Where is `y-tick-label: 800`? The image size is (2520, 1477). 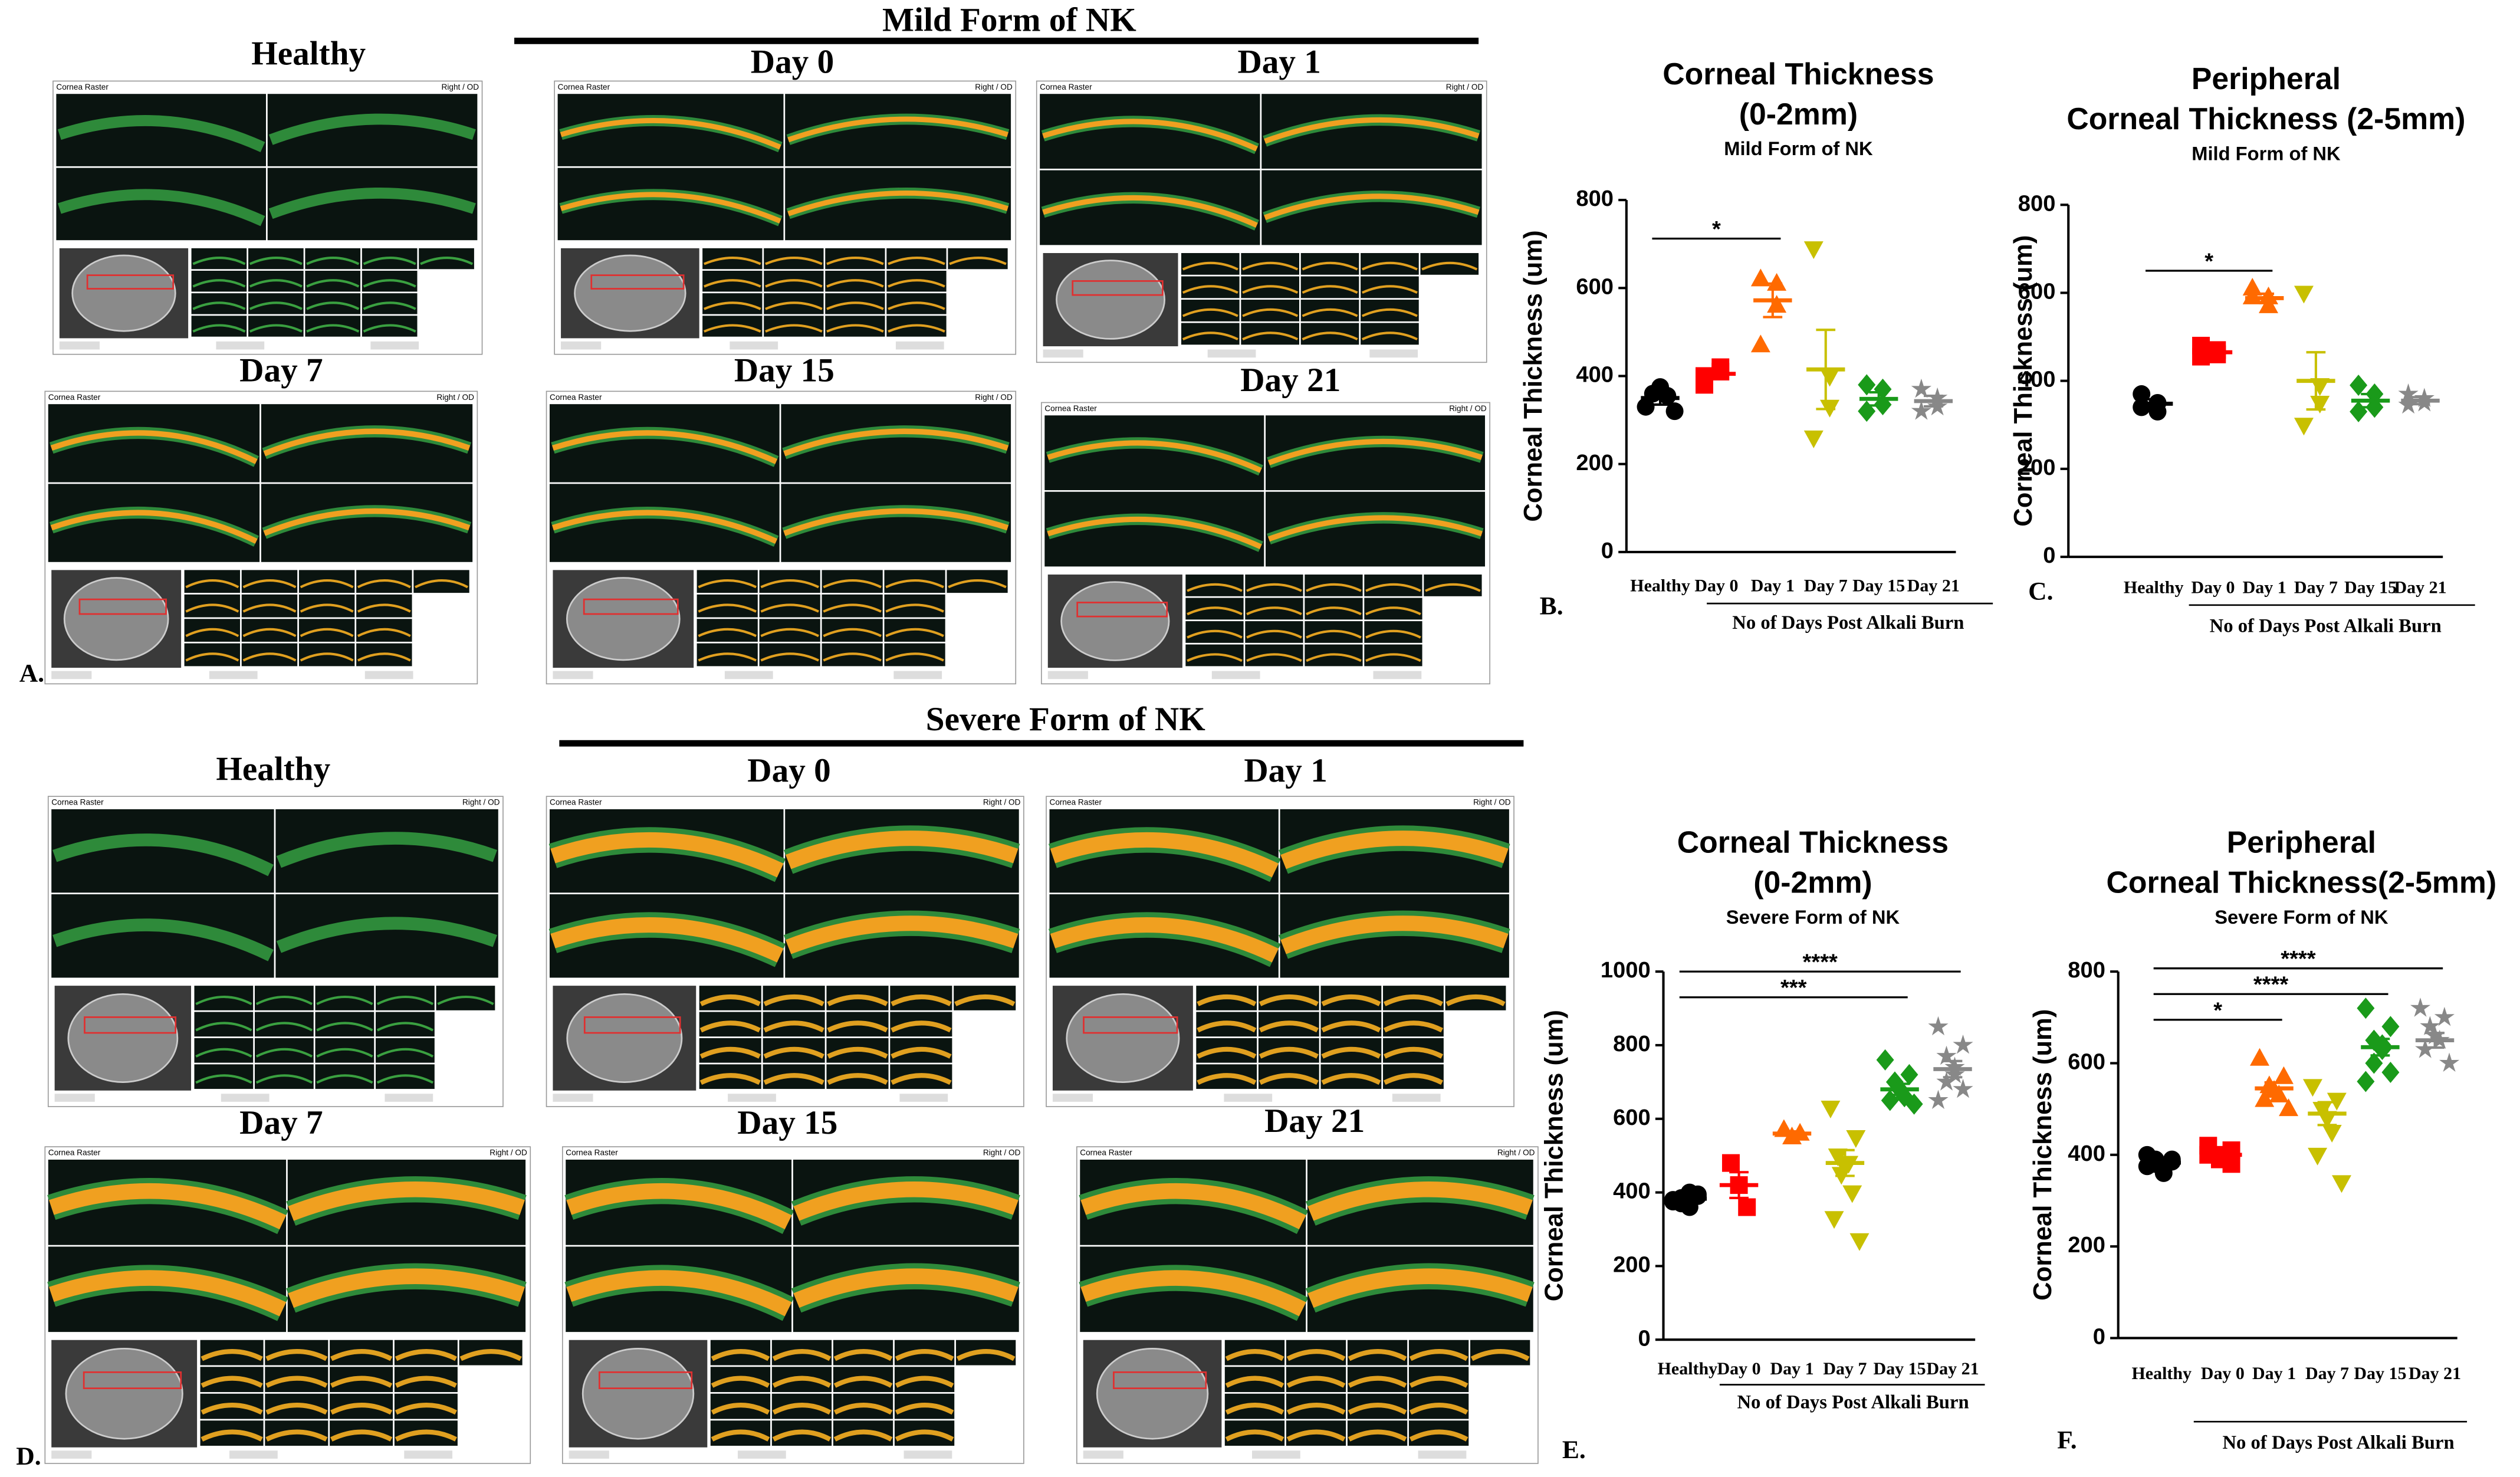 y-tick-label: 800 is located at coordinates (2037, 203).